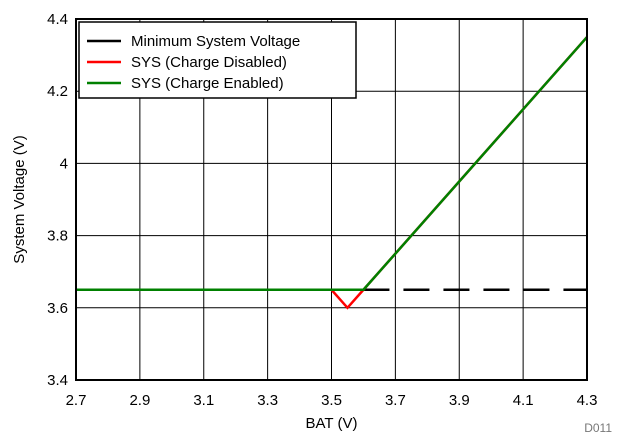  What do you see at coordinates (57, 380) in the screenshot?
I see `y-tick-label: 3.4` at bounding box center [57, 380].